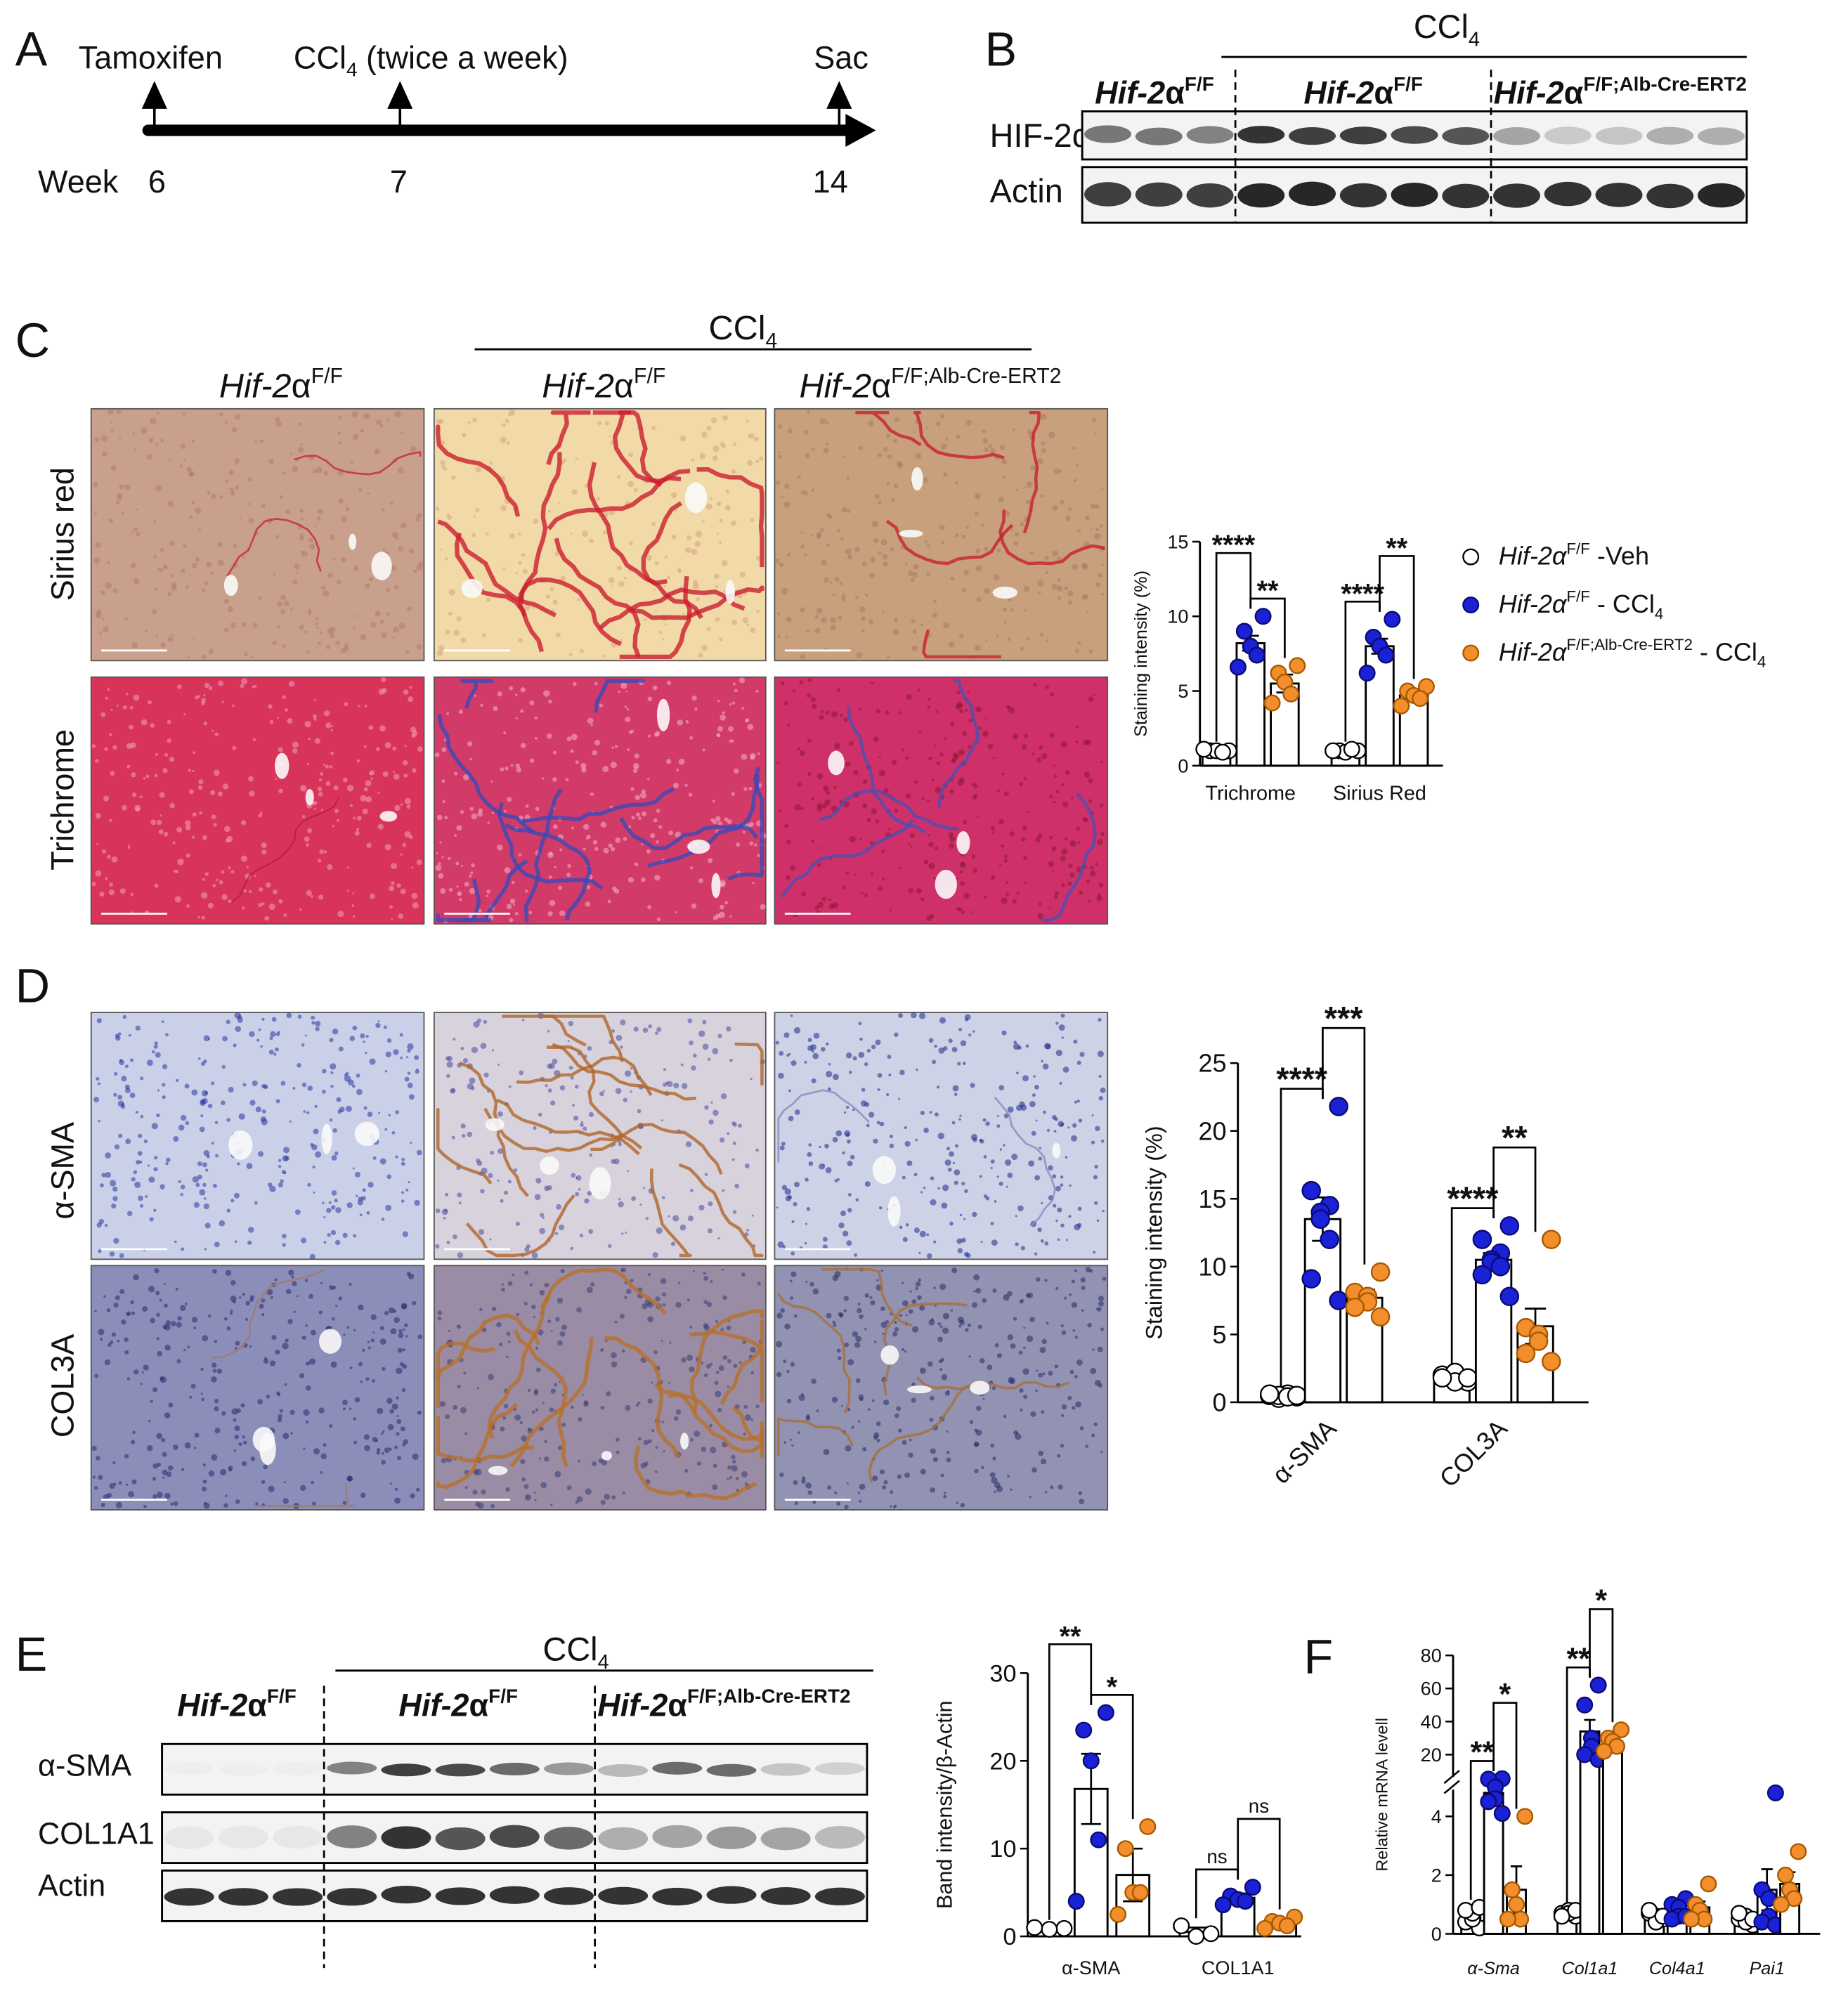 The height and width of the screenshot is (1989, 1848). What do you see at coordinates (1441, 26) in the screenshot?
I see `label-part: CCl` at bounding box center [1441, 26].